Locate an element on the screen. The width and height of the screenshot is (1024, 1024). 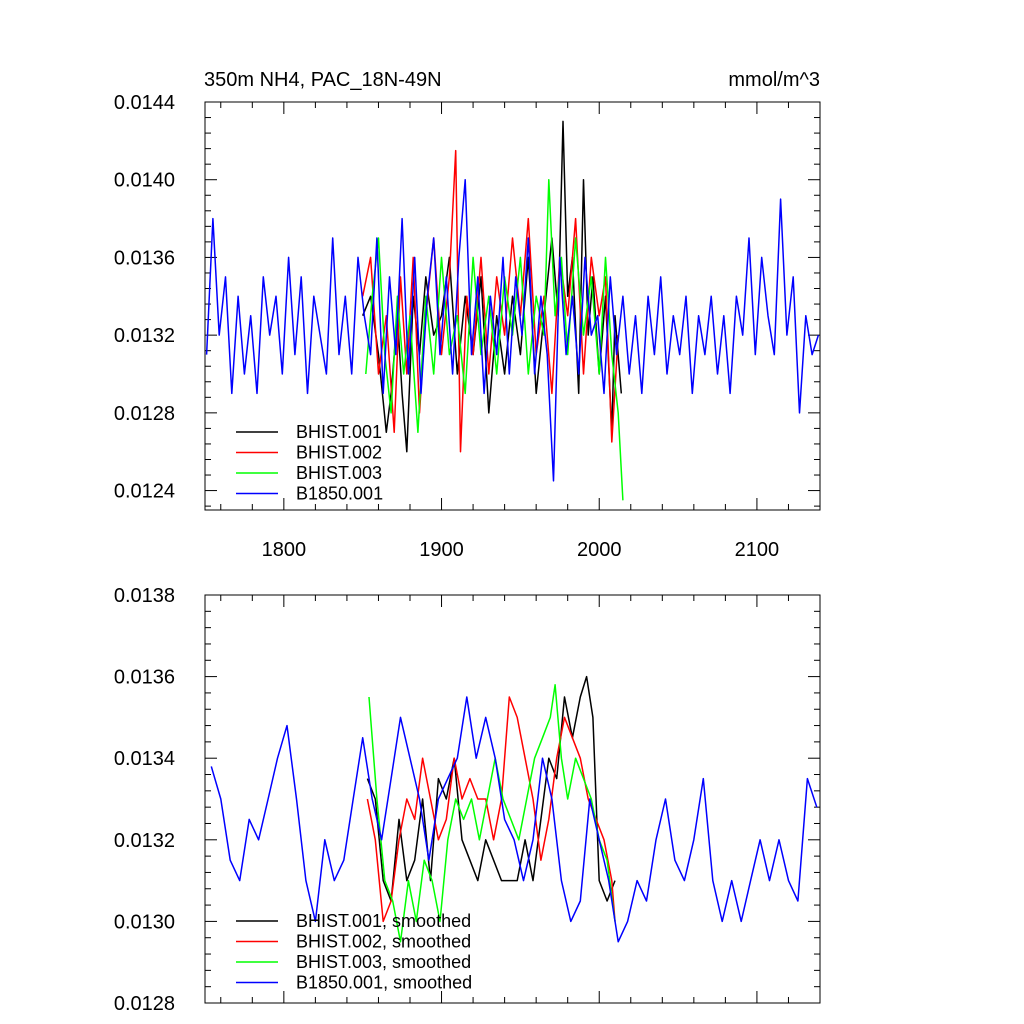
bottom-legend-label: BHIST.003, smoothed is located at coordinates (383, 962).